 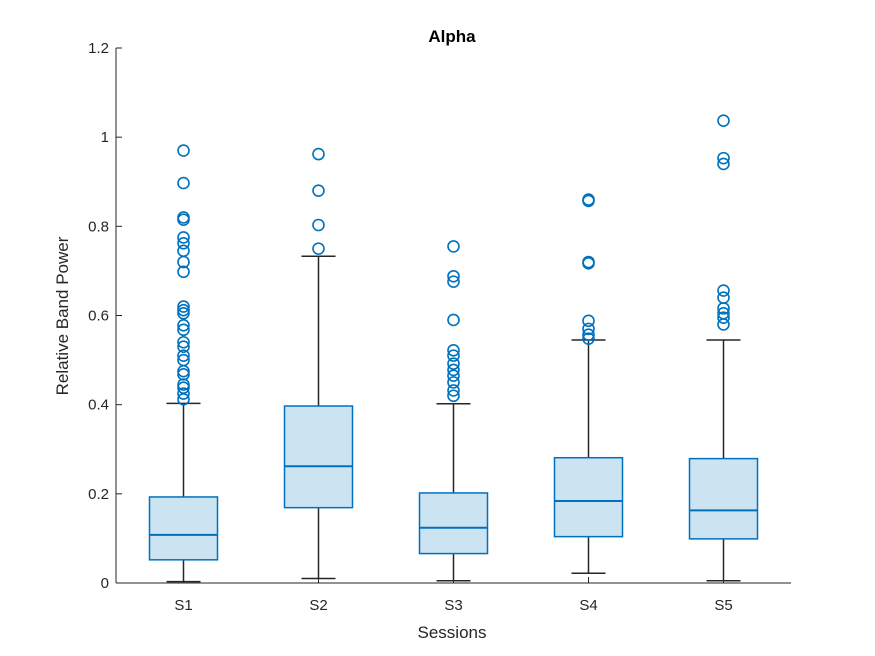 What do you see at coordinates (723, 605) in the screenshot?
I see `x-tick-label: S5` at bounding box center [723, 605].